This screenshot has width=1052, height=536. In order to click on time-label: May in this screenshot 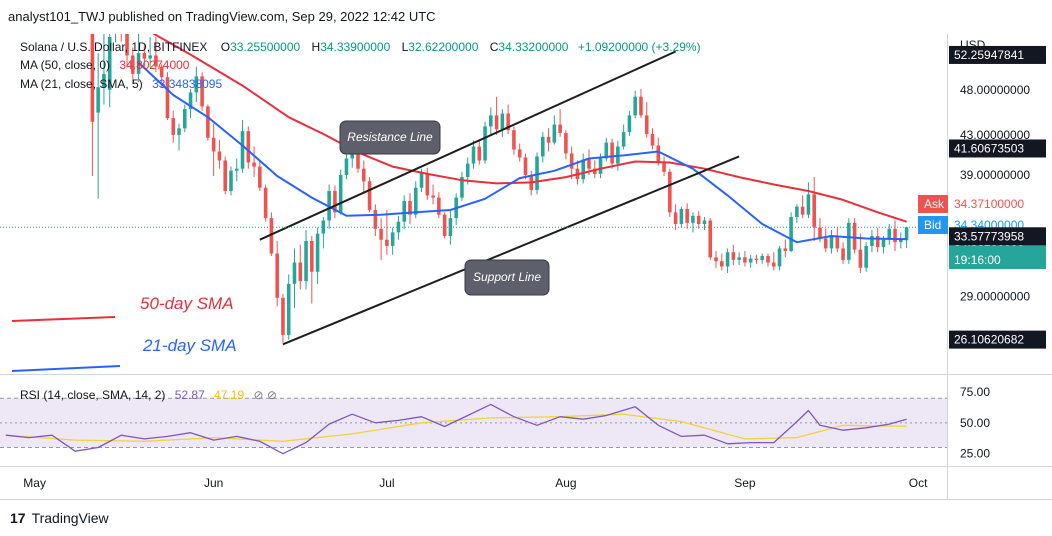, I will do `click(34, 483)`.